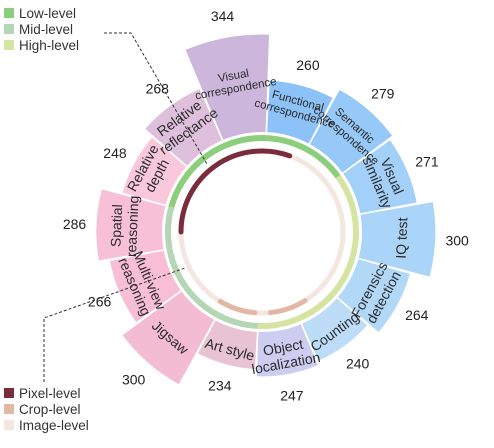 The width and height of the screenshot is (494, 448). What do you see at coordinates (50, 393) in the screenshot?
I see `granularity-legend-label: Pixel-level` at bounding box center [50, 393].